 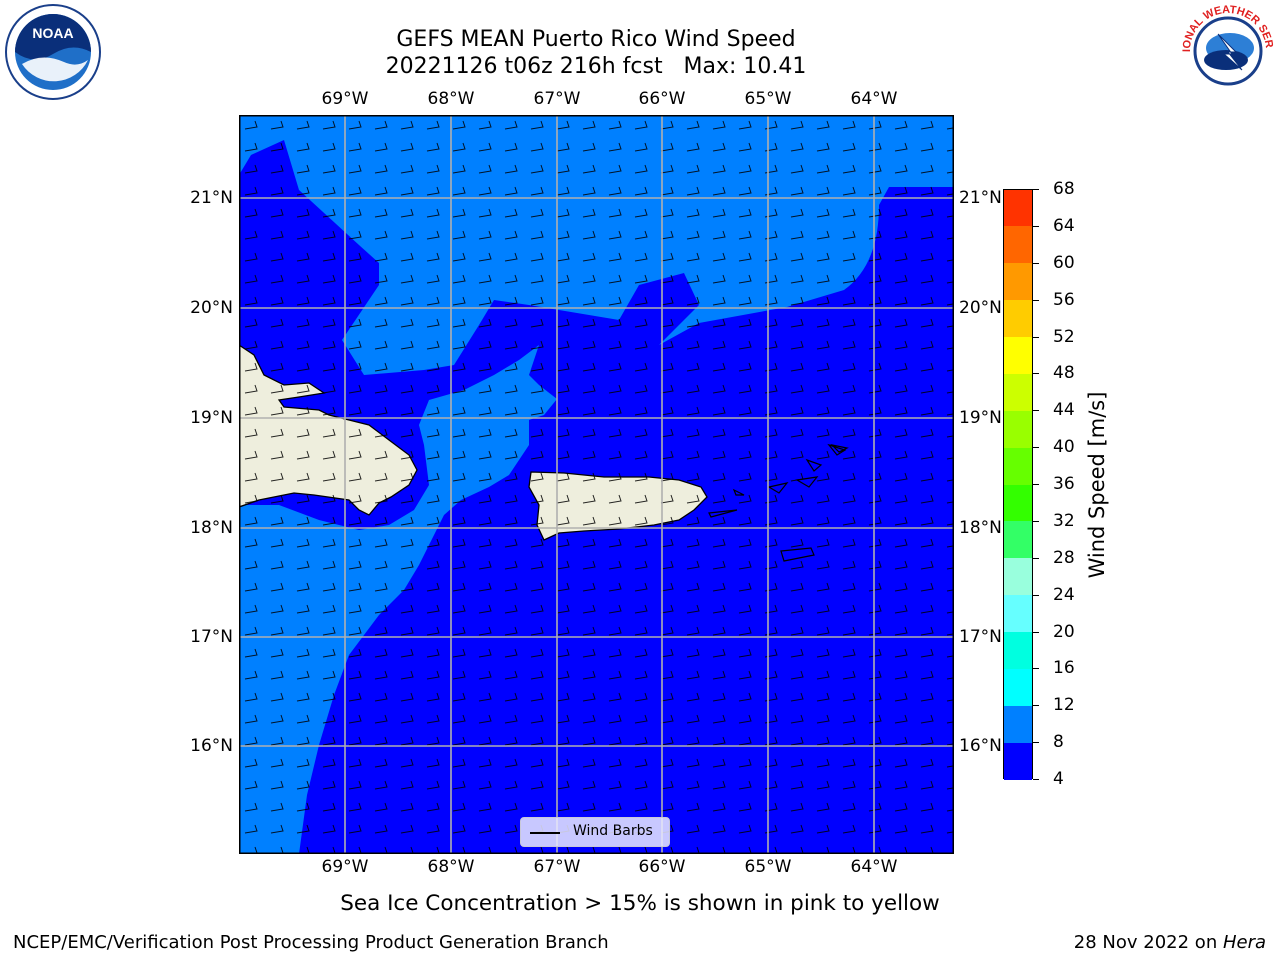 What do you see at coordinates (1064, 373) in the screenshot?
I see `colorbar-tick-label: 48` at bounding box center [1064, 373].